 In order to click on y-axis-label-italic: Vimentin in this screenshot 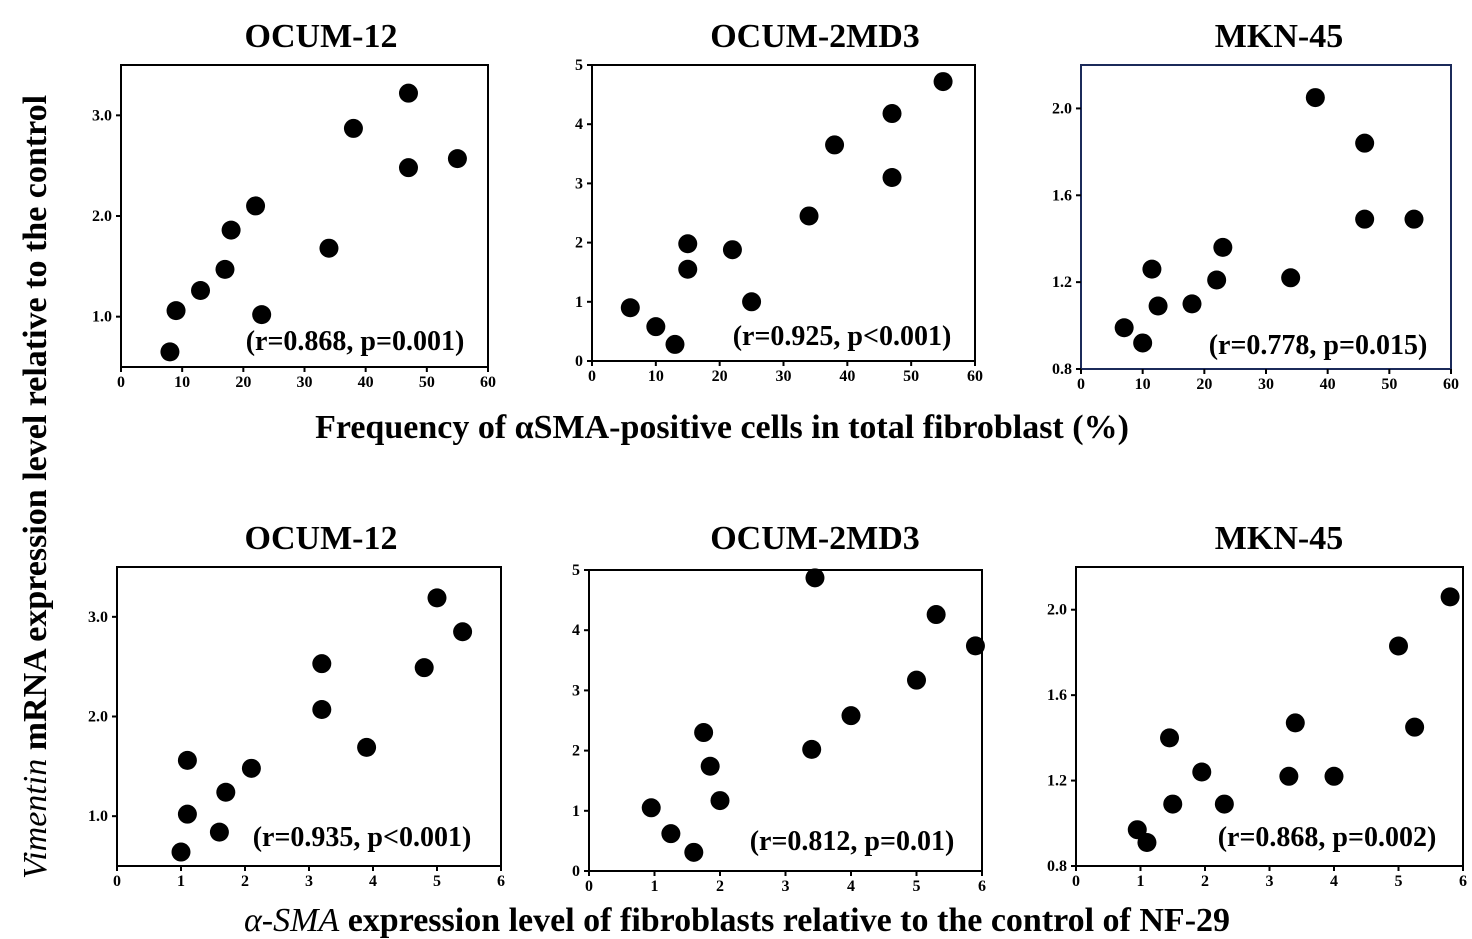, I will do `click(35, 819)`.